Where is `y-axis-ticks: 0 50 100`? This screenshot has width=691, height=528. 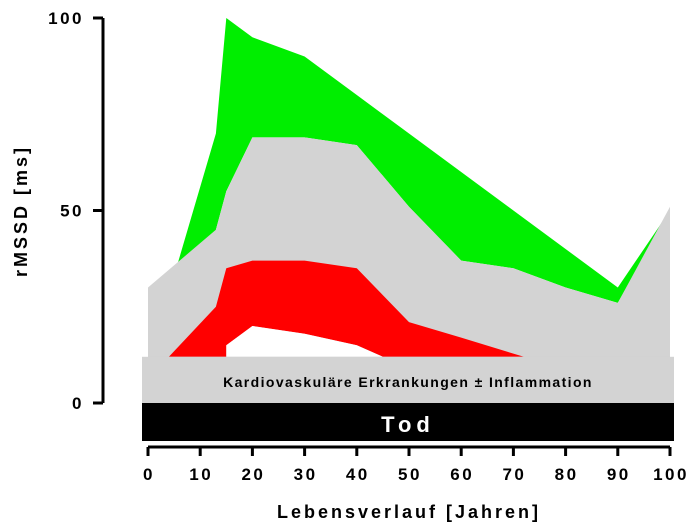
y-axis-ticks: 0 50 100 is located at coordinates (75, 211).